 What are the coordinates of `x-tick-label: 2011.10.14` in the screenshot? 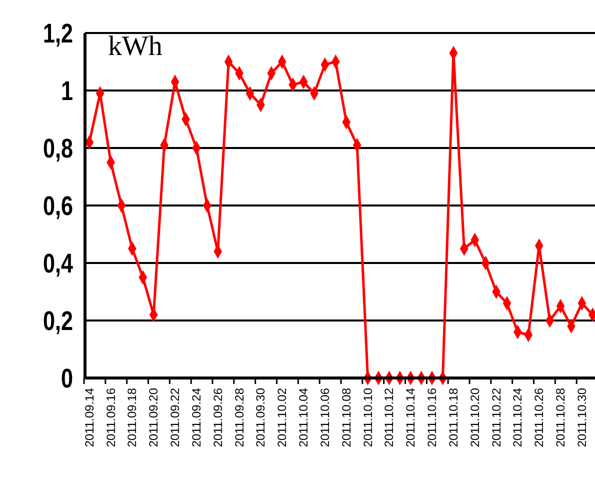 It's located at (411, 418).